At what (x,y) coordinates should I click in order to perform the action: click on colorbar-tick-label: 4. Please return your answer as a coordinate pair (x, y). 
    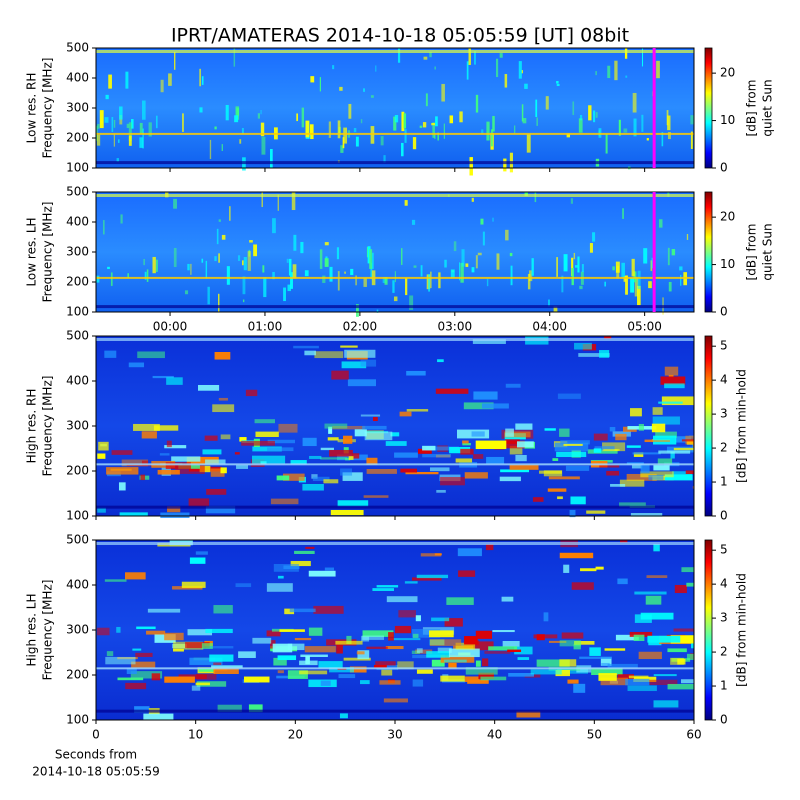
    Looking at the image, I should click on (724, 380).